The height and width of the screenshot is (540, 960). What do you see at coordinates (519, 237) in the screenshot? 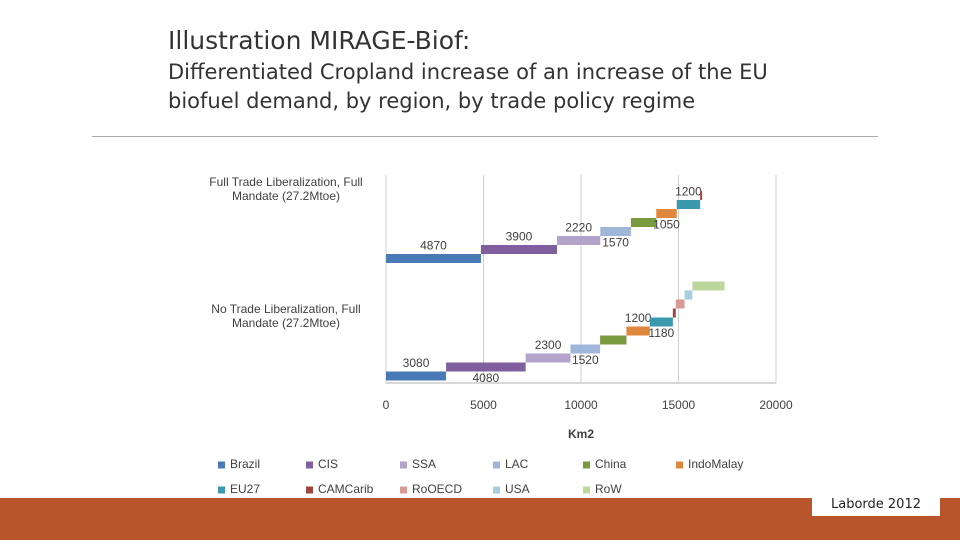
I see `data-label: 3900` at bounding box center [519, 237].